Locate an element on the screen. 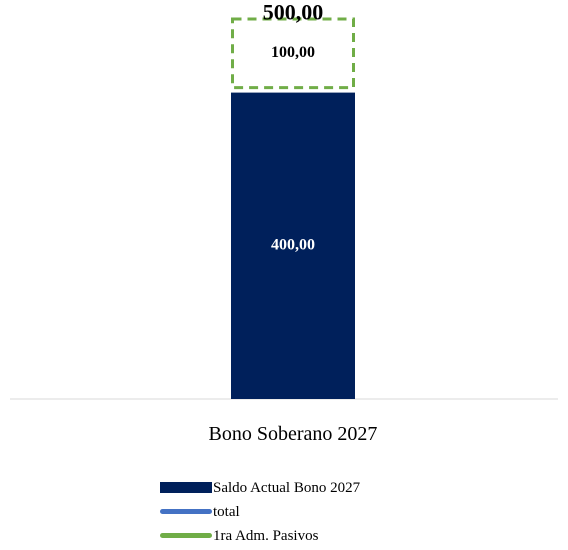 This screenshot has height=550, width=568. legend-item-saldo: Saldo Actual Bono 2027 is located at coordinates (320, 490).